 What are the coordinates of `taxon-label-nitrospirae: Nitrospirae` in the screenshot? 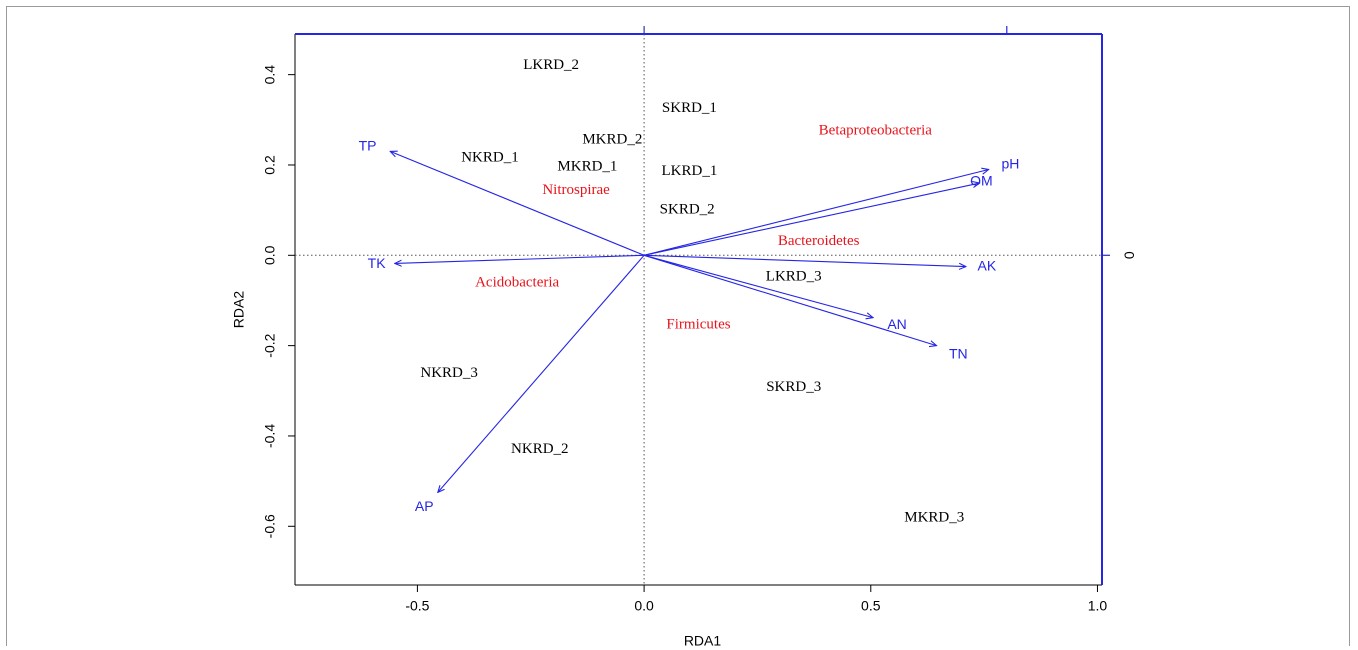 It's located at (576, 190).